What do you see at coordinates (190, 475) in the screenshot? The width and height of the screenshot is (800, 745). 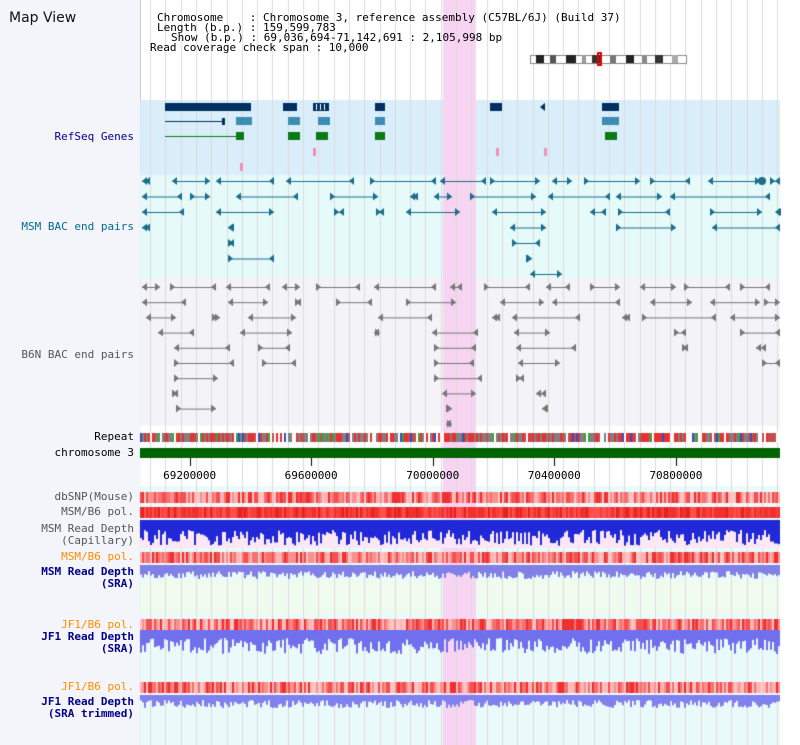 I see `axis-tick-label: 69200000` at bounding box center [190, 475].